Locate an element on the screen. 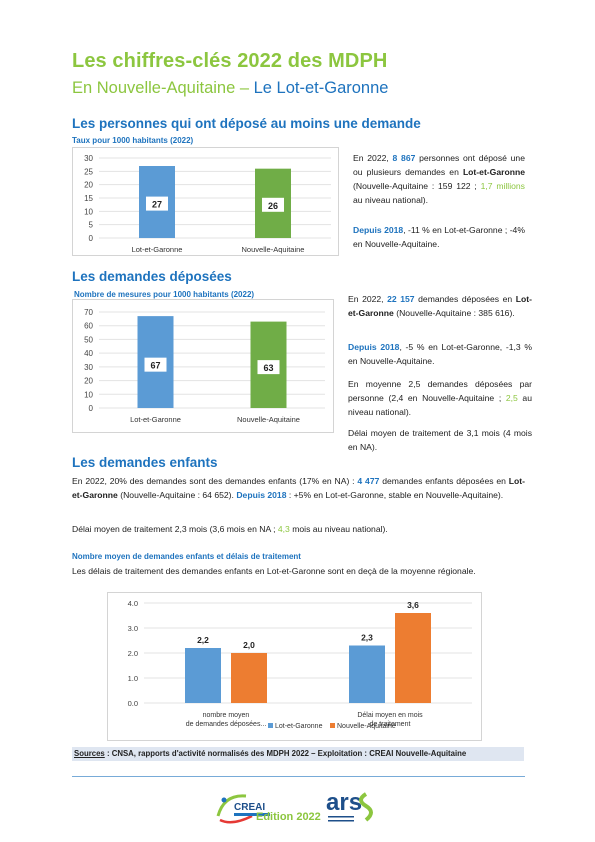 This screenshot has width=595, height=842. data-label: 67 is located at coordinates (155, 366).